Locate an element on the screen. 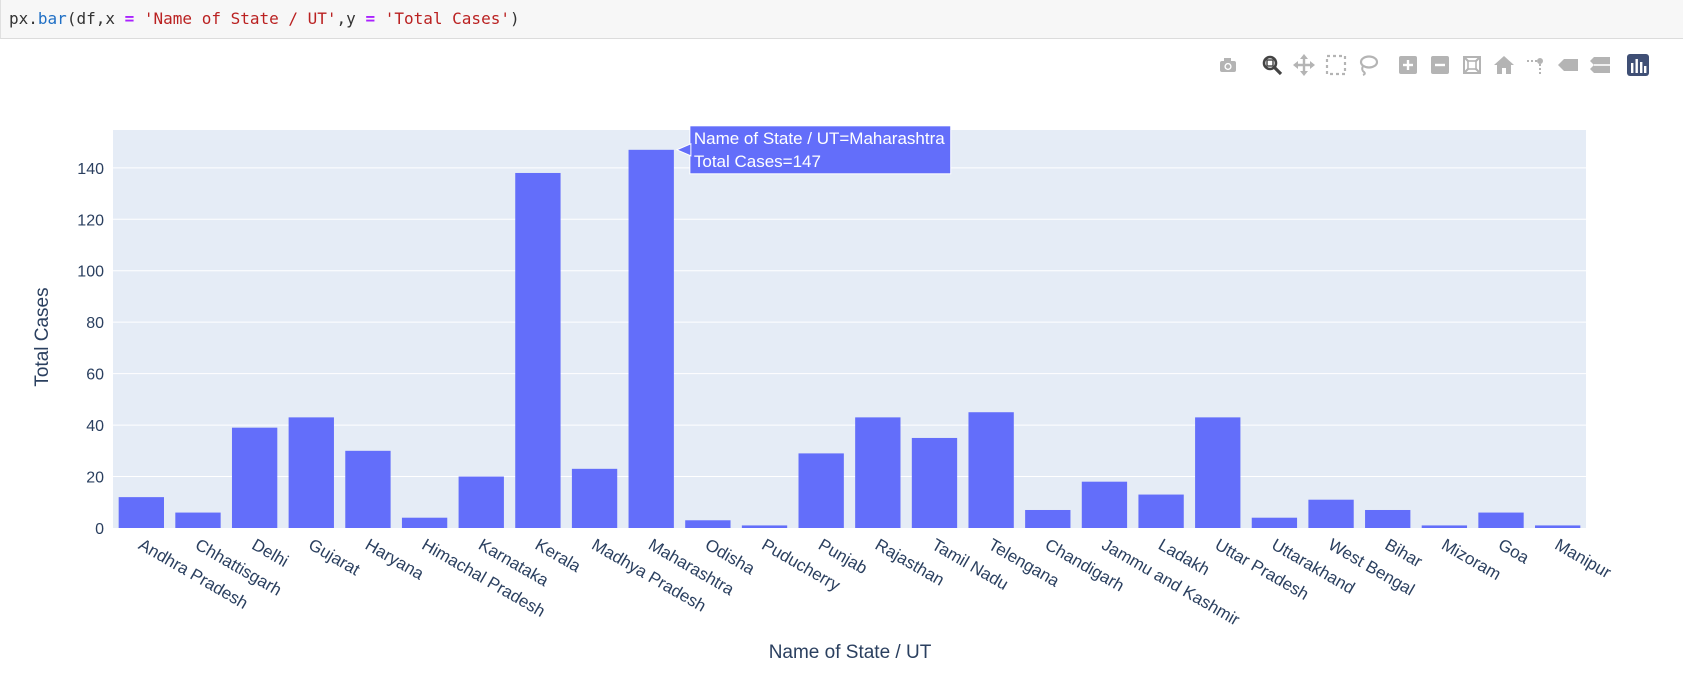 The width and height of the screenshot is (1683, 676). code-token: px. is located at coordinates (23, 18).